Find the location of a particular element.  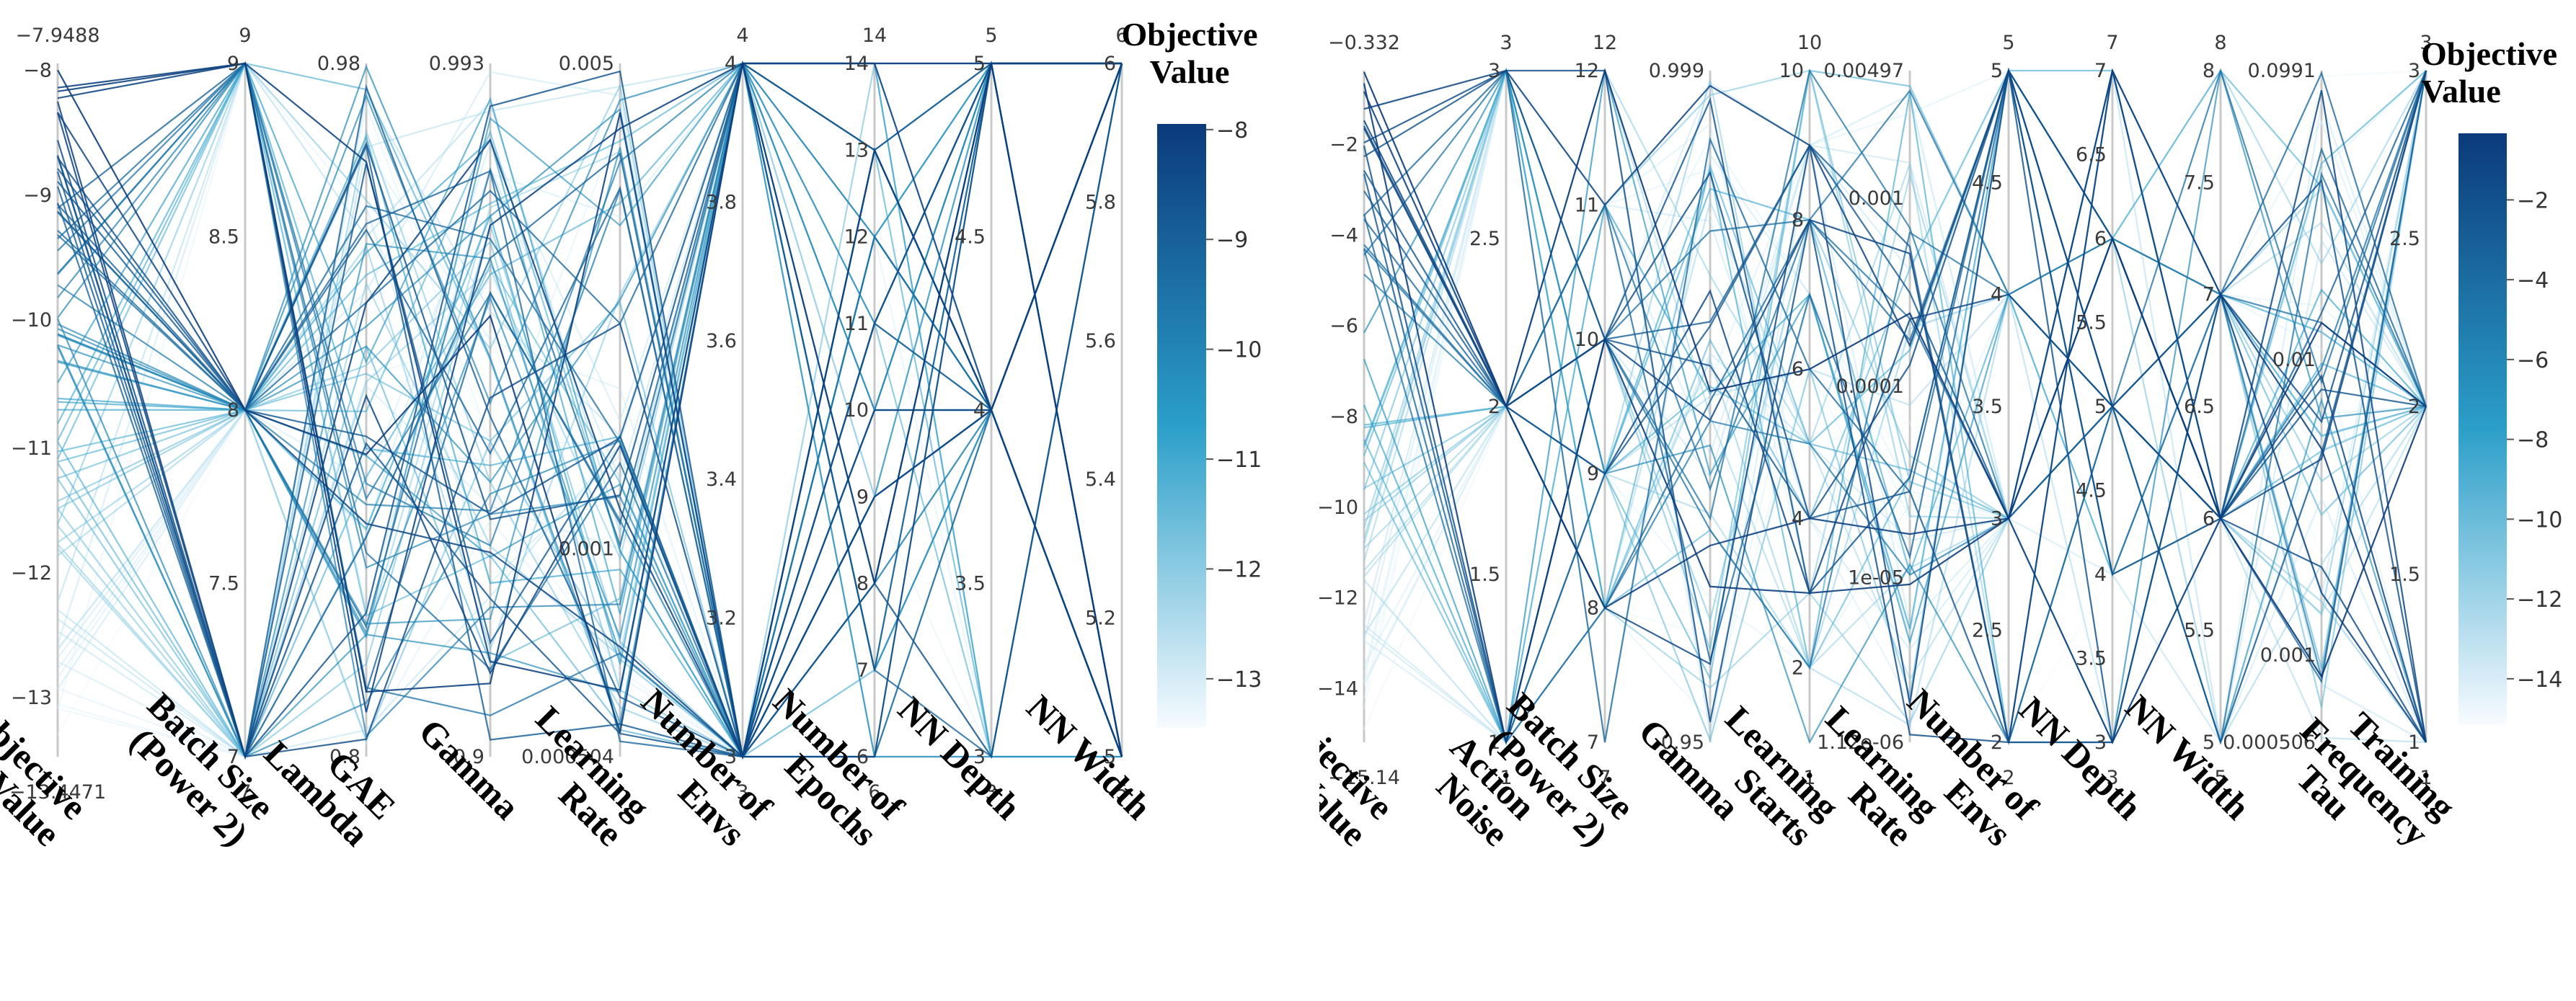

tick-label-envs: 3 is located at coordinates (731, 757).